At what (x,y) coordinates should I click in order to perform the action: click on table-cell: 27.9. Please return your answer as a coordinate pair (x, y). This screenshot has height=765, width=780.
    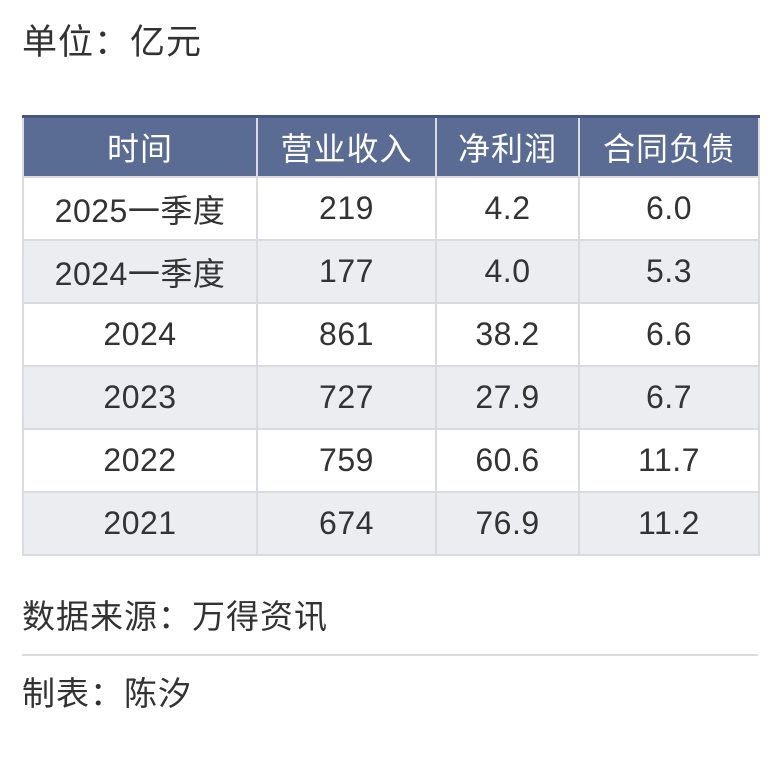
    Looking at the image, I should click on (507, 397).